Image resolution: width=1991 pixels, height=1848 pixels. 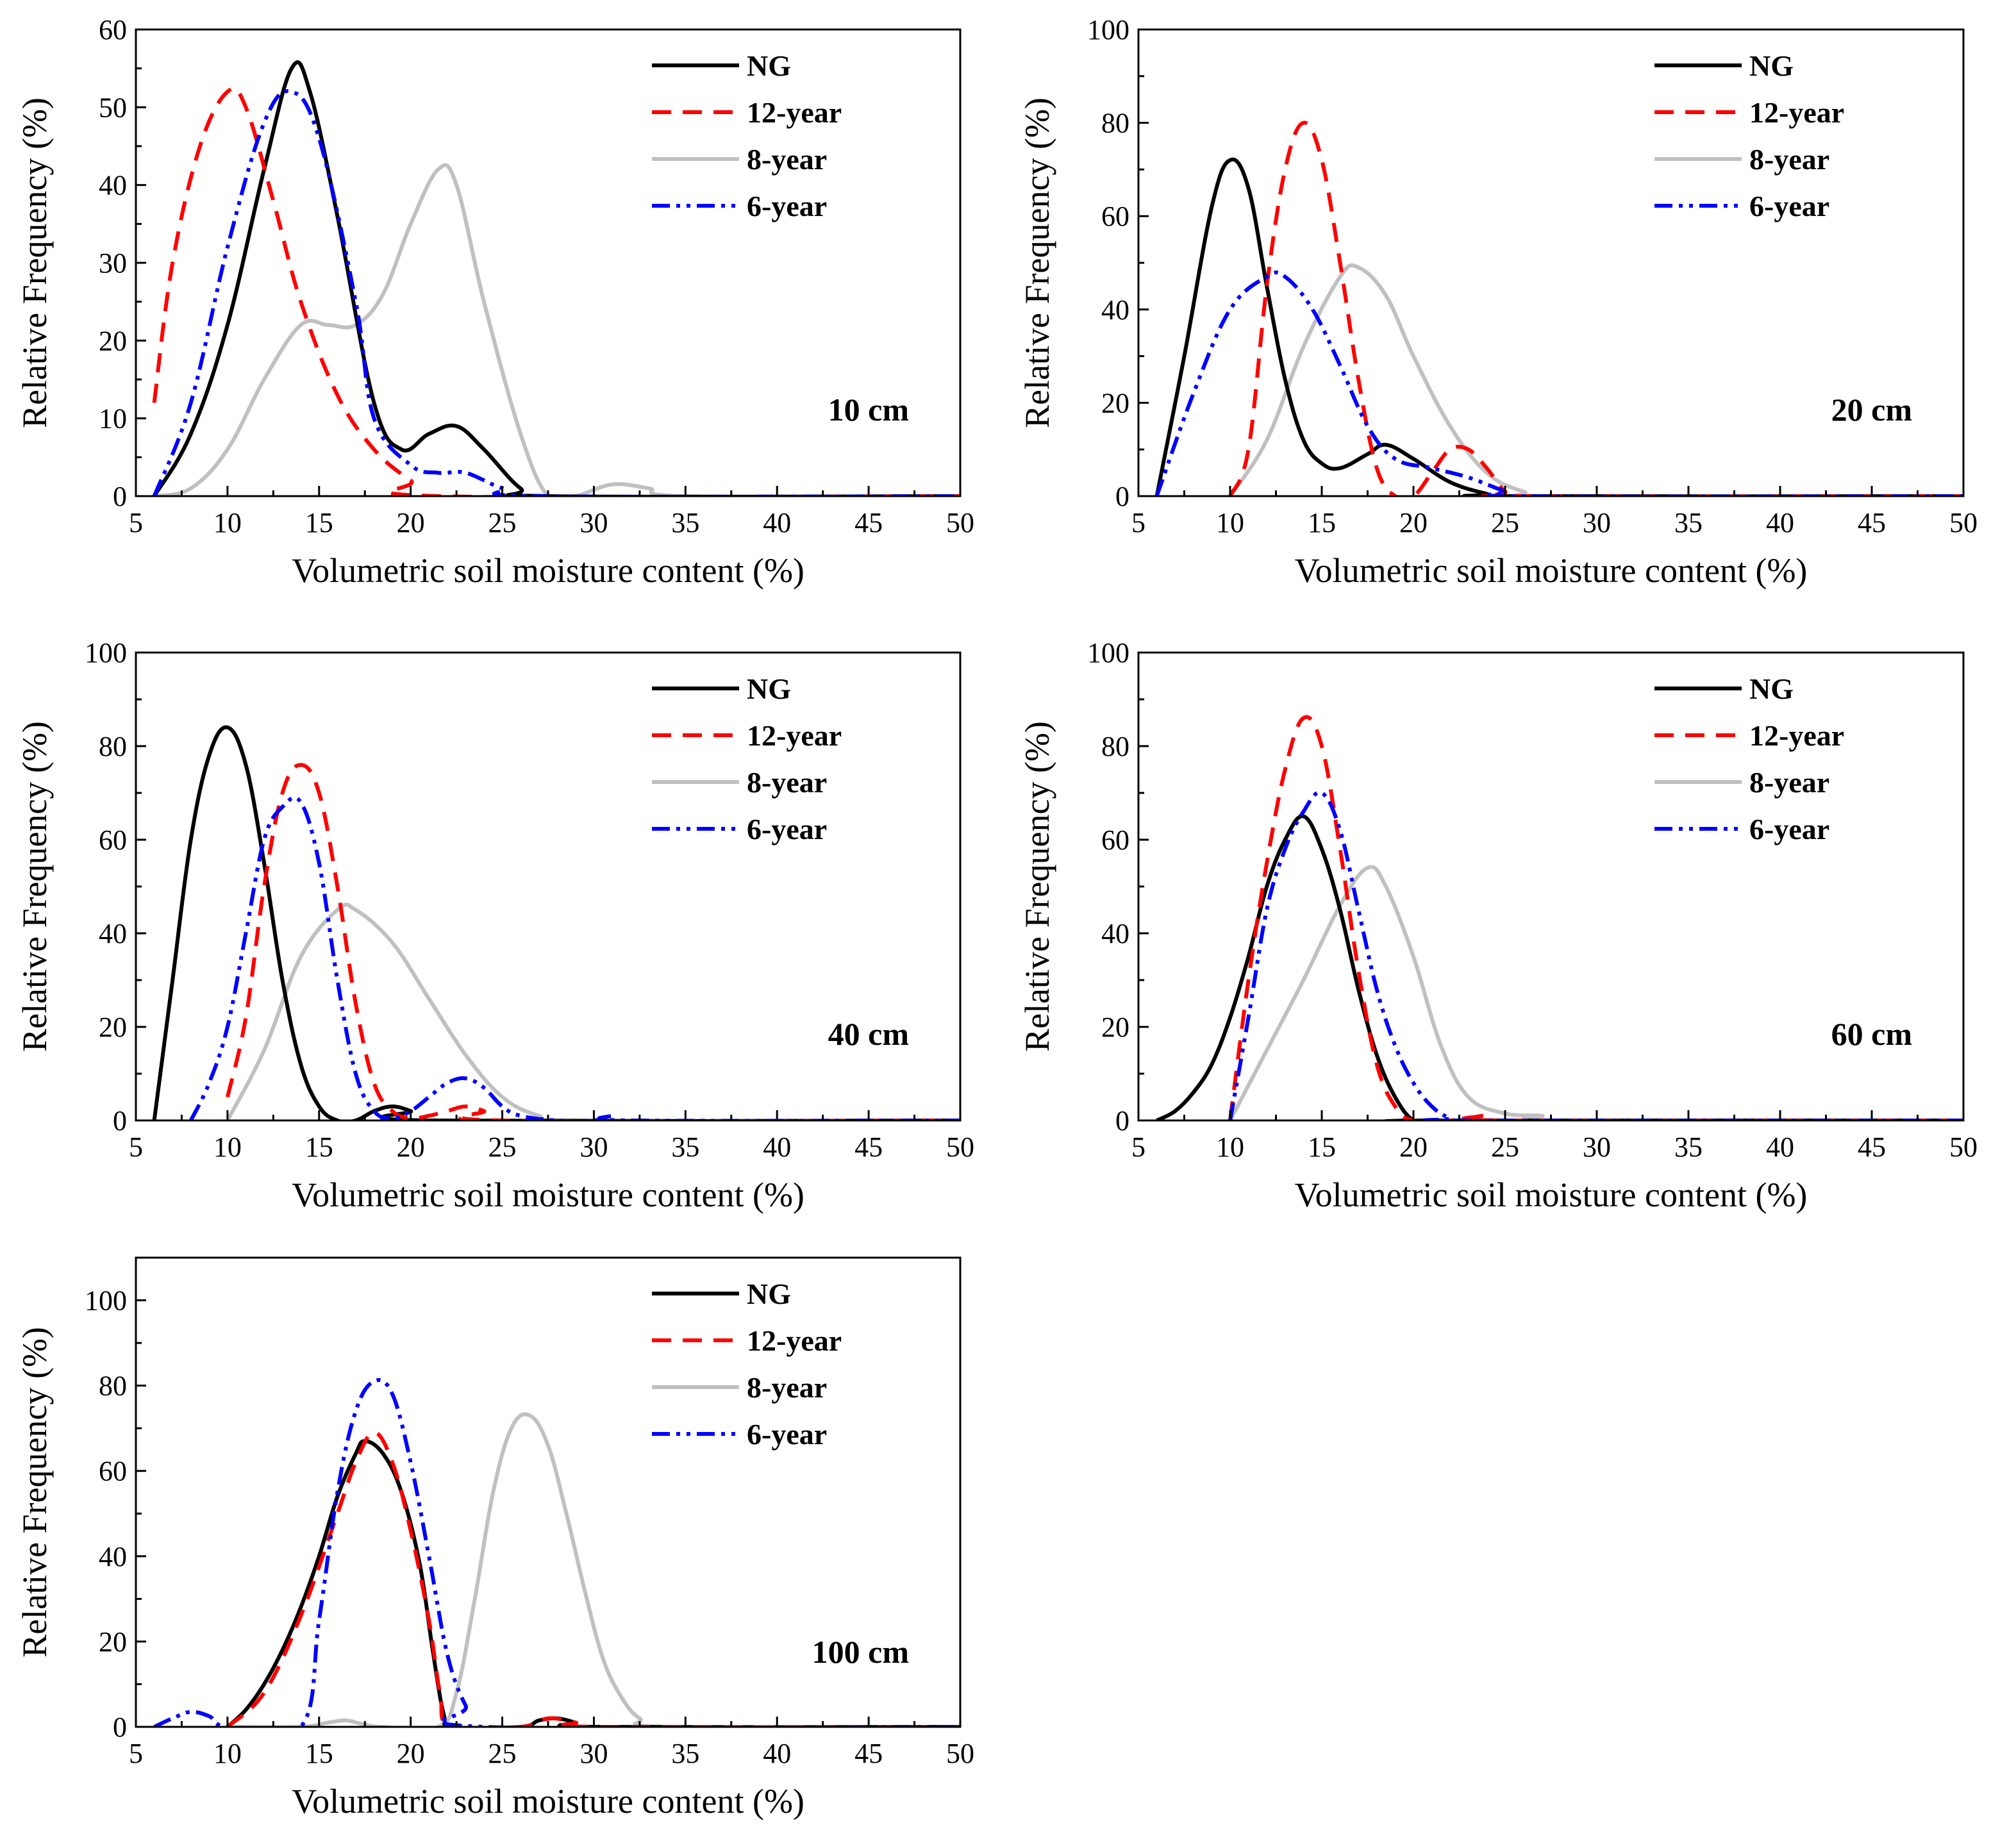 I want to click on series-line-6-year, so click(x=1558, y=383).